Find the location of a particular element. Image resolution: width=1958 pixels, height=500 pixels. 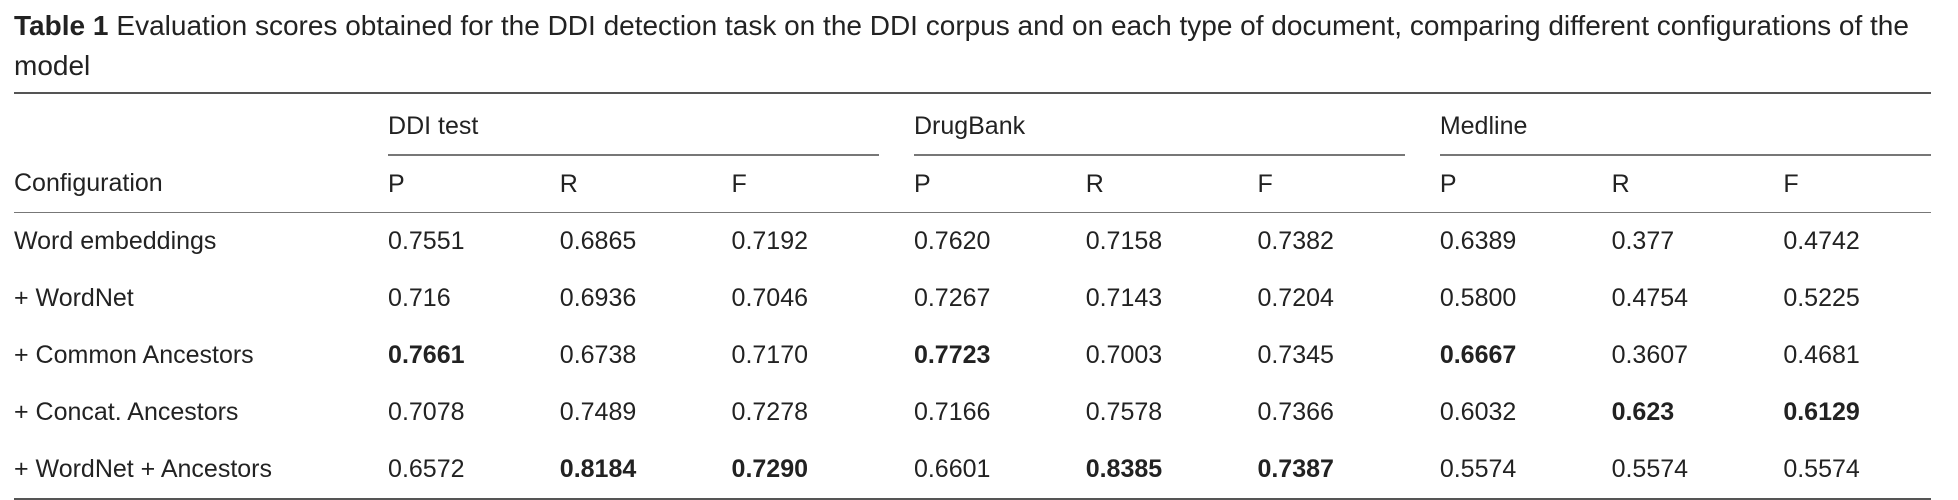

table-cell: 0.4742 is located at coordinates (1821, 241).